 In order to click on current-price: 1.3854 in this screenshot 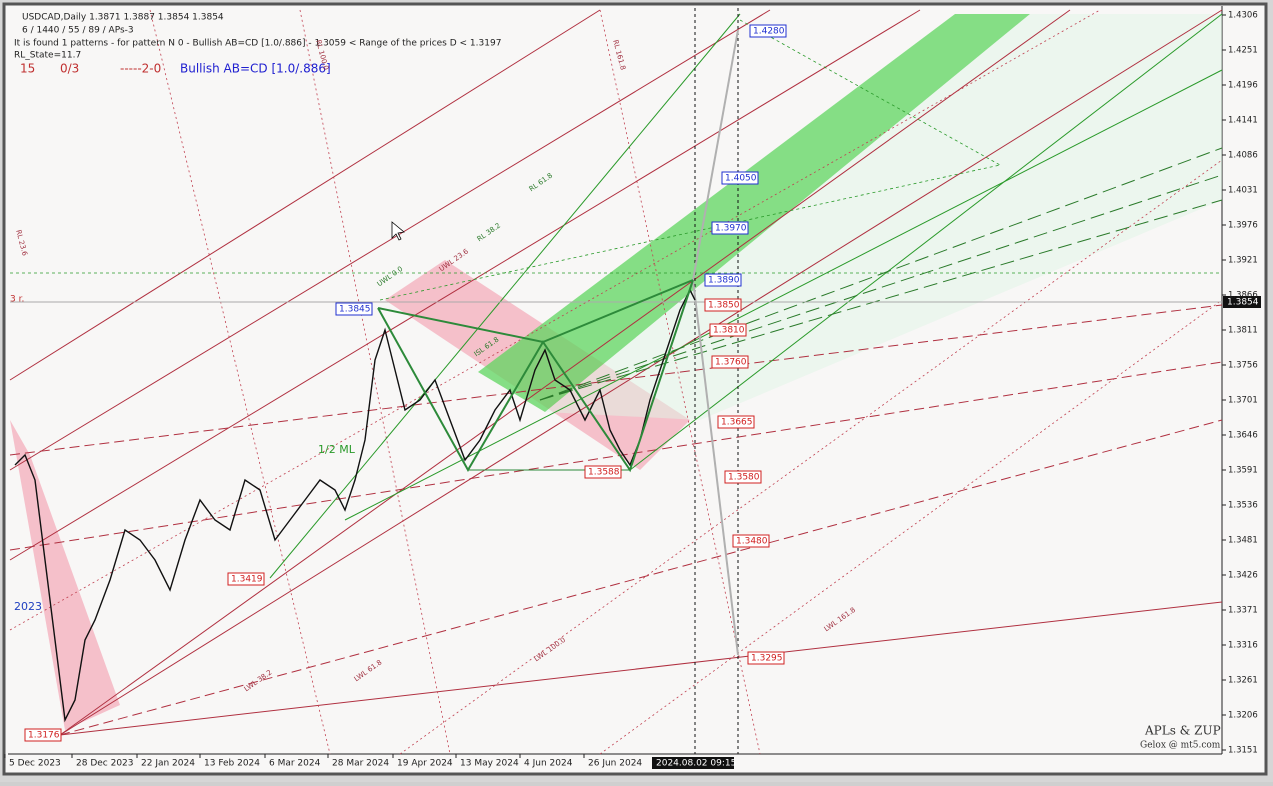, I will do `click(1243, 303)`.